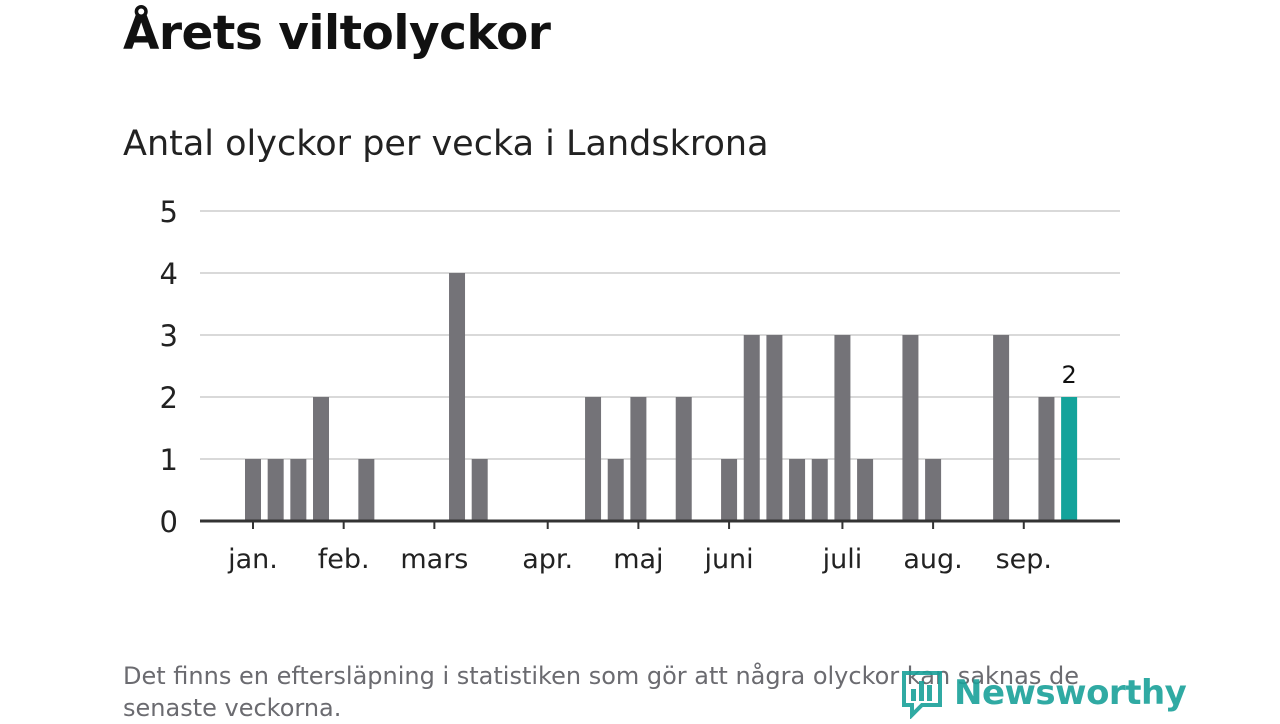 The width and height of the screenshot is (1280, 724). Describe the element at coordinates (169, 522) in the screenshot. I see `y-tick-label: 0` at that location.